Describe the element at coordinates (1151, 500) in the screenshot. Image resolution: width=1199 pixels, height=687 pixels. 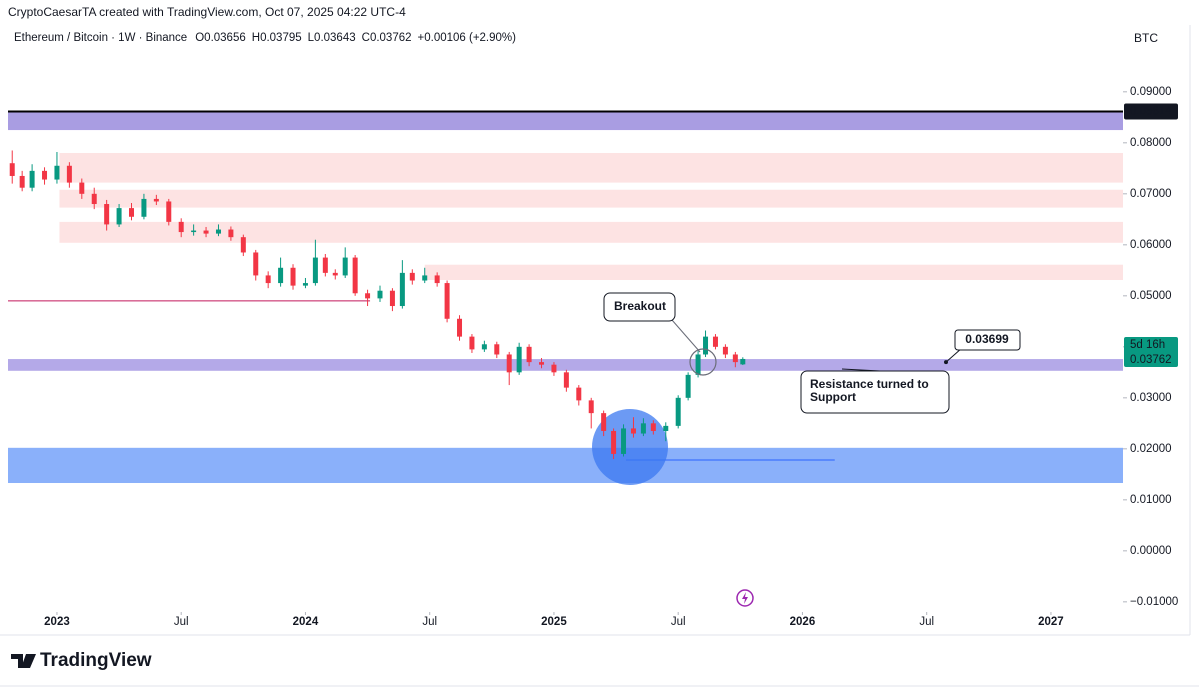
I see `y-tick-label: 0.01000` at that location.